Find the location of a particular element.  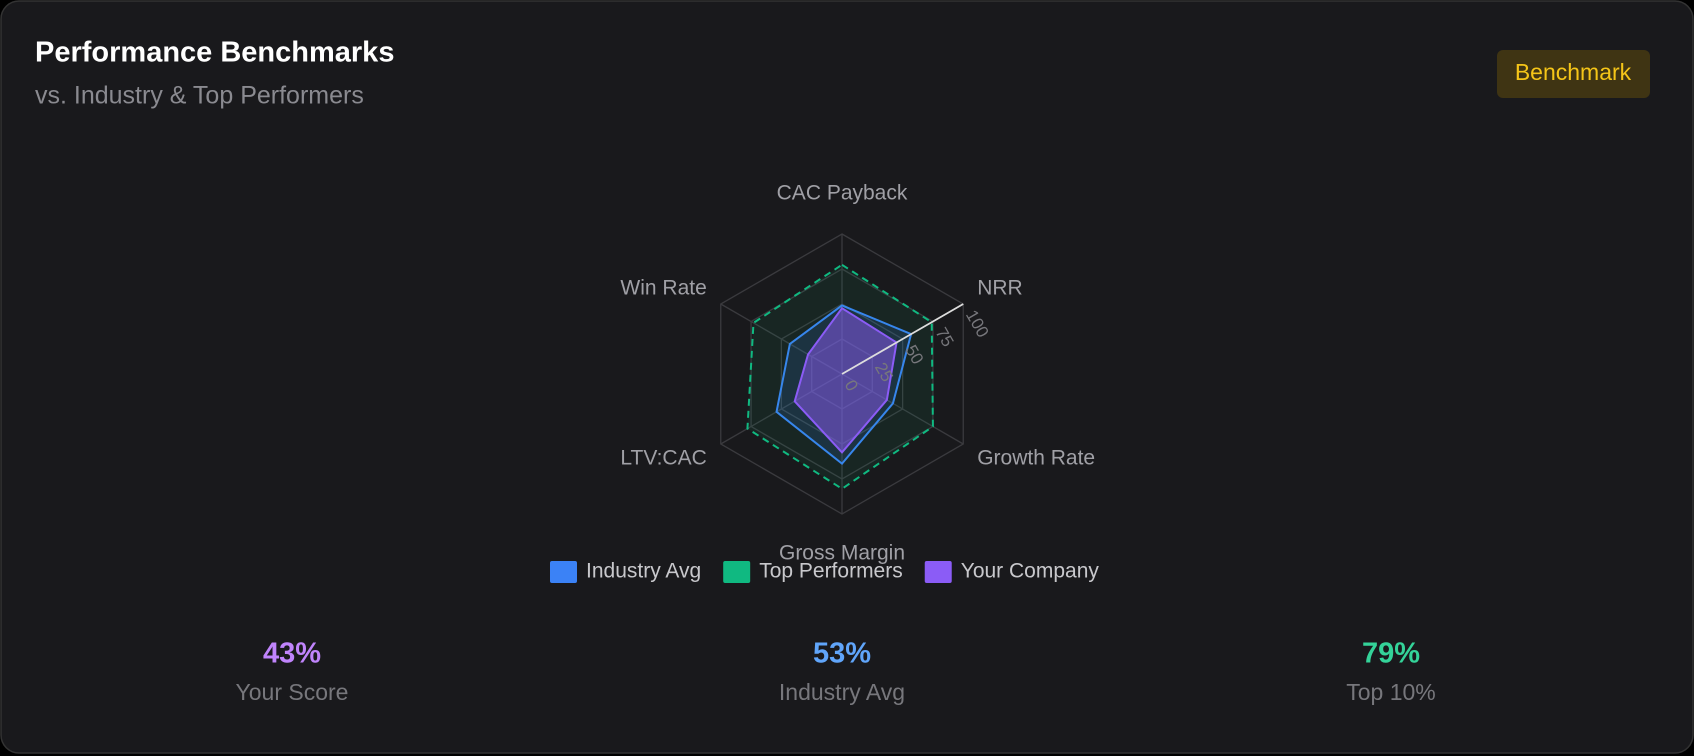

legend-label: Top Performers is located at coordinates (831, 571).